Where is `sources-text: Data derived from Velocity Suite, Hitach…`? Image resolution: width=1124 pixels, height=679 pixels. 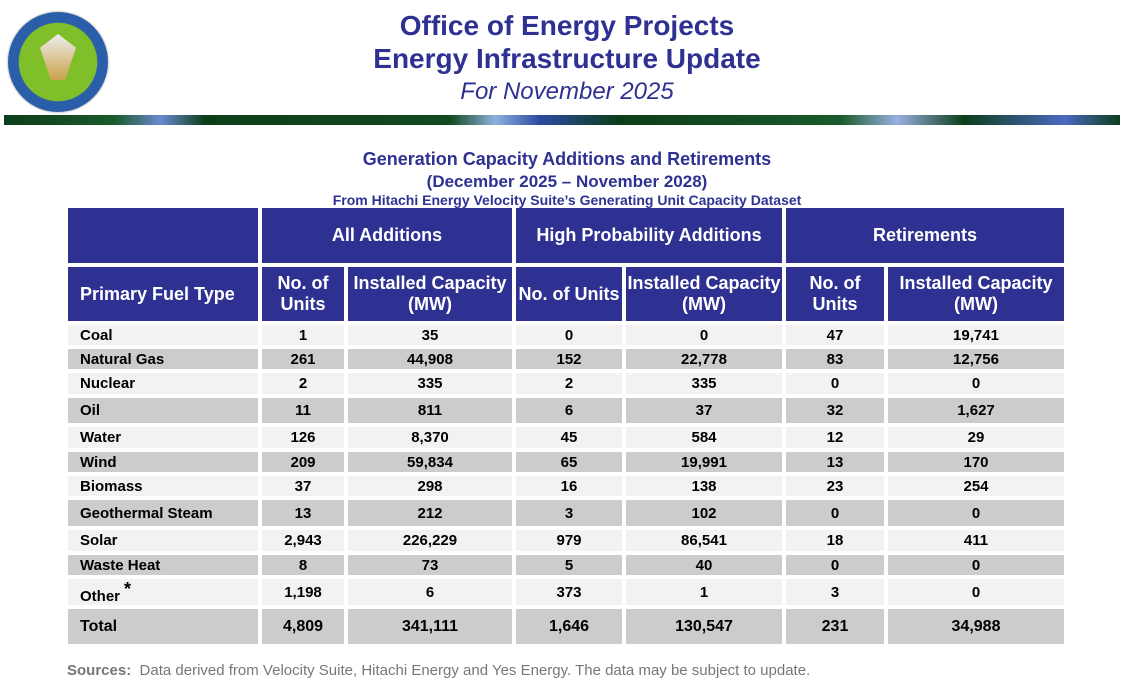
sources-text: Data derived from Velocity Suite, Hitach… is located at coordinates (475, 670).